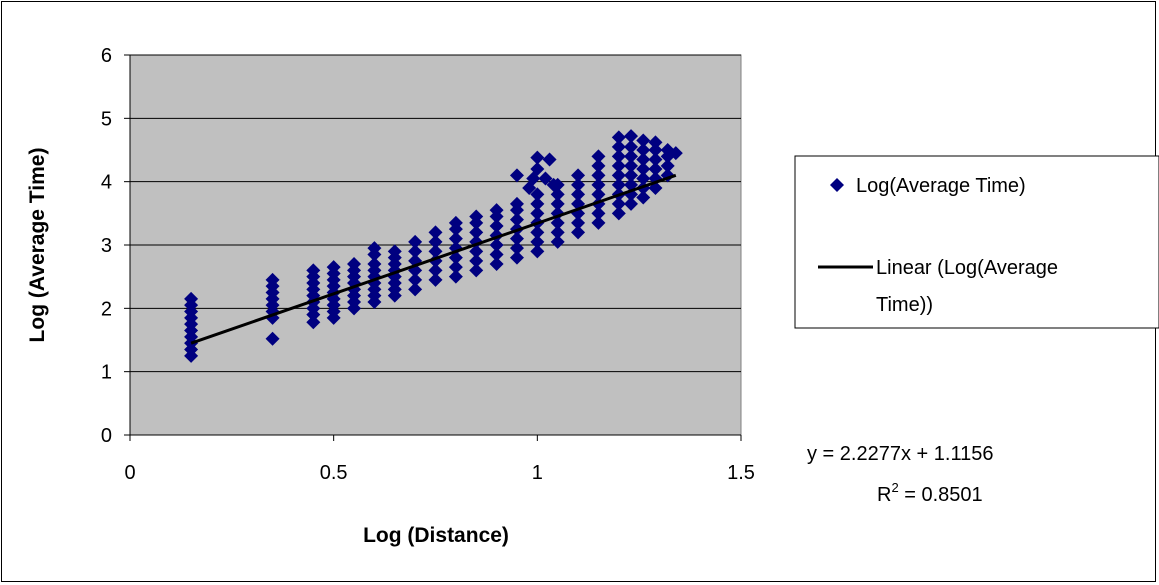 The width and height of the screenshot is (1159, 585). I want to click on x-axis-title: Log (Distance), so click(436, 535).